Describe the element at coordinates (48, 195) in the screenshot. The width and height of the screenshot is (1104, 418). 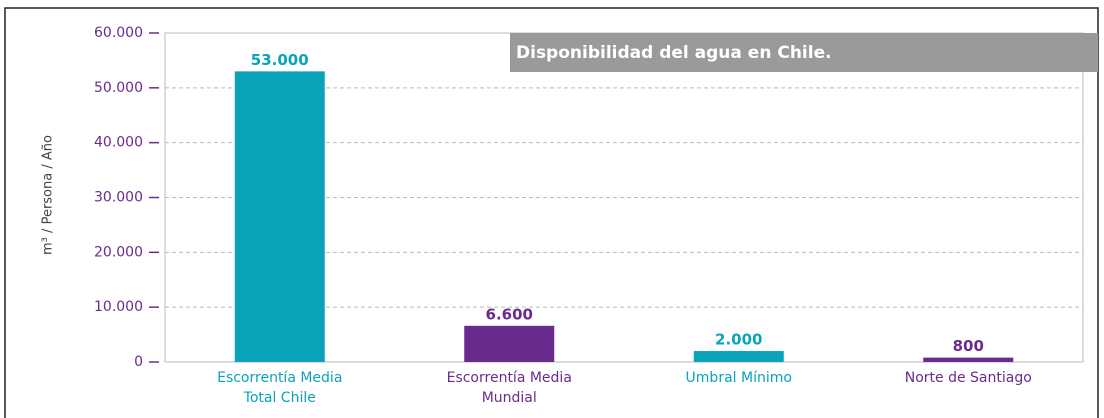
I see `y-axis-label: m³ / Persona / Año` at that location.